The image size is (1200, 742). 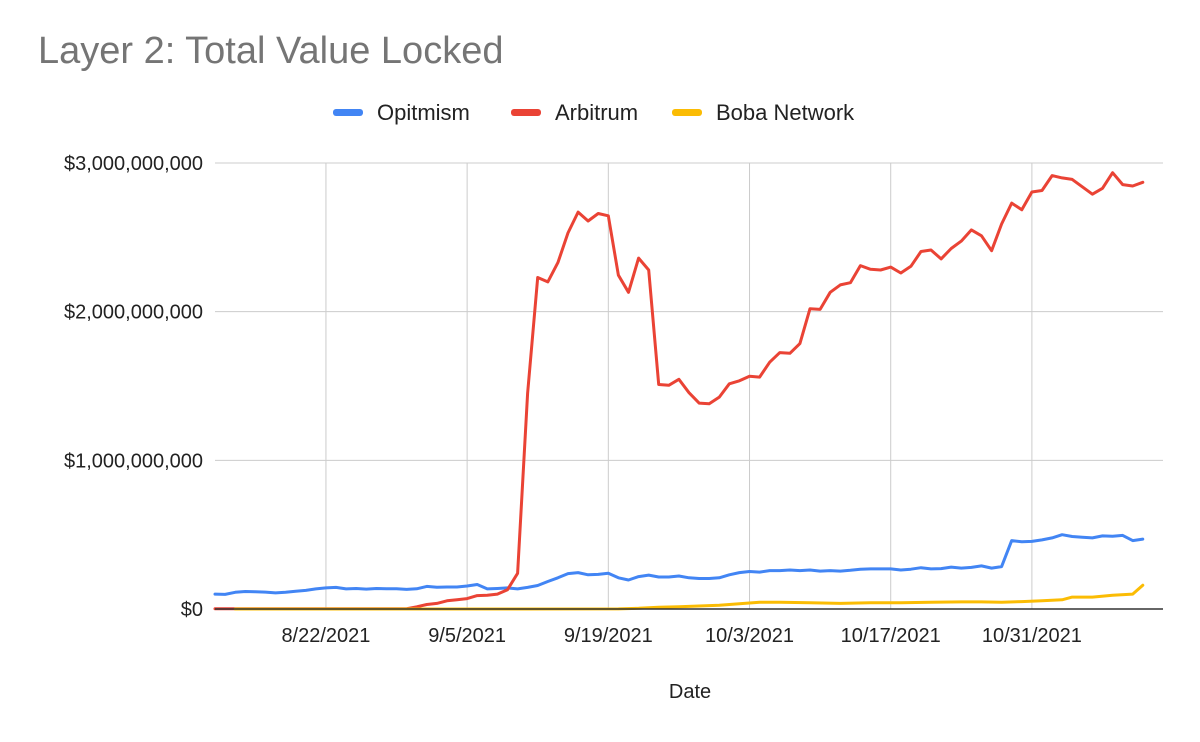 What do you see at coordinates (271, 51) in the screenshot?
I see `chart-title: Layer 2: Total Value Locked` at bounding box center [271, 51].